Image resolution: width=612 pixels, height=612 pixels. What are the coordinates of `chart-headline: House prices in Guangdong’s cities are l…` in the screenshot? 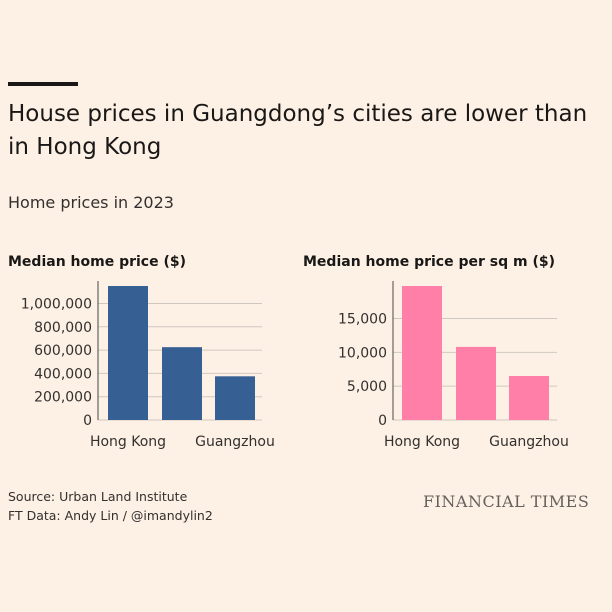 It's located at (298, 130).